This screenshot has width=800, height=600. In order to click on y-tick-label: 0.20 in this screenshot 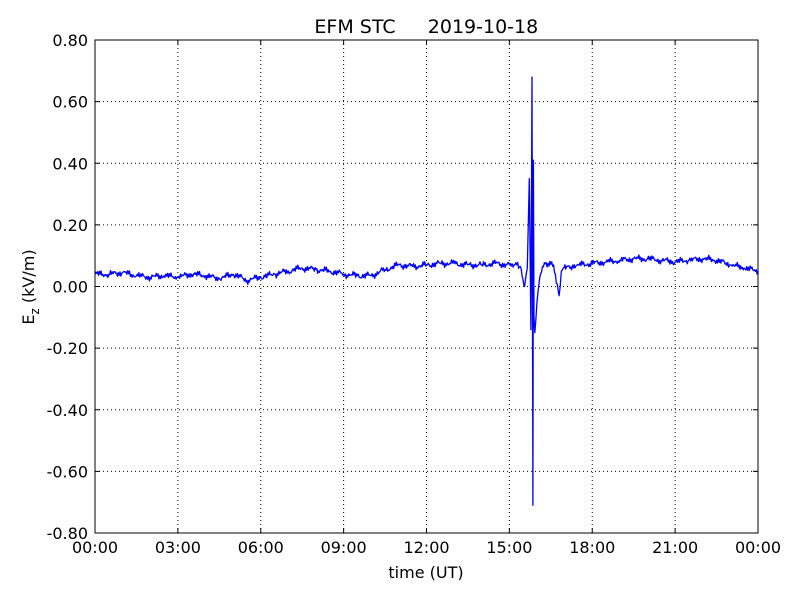, I will do `click(70, 225)`.